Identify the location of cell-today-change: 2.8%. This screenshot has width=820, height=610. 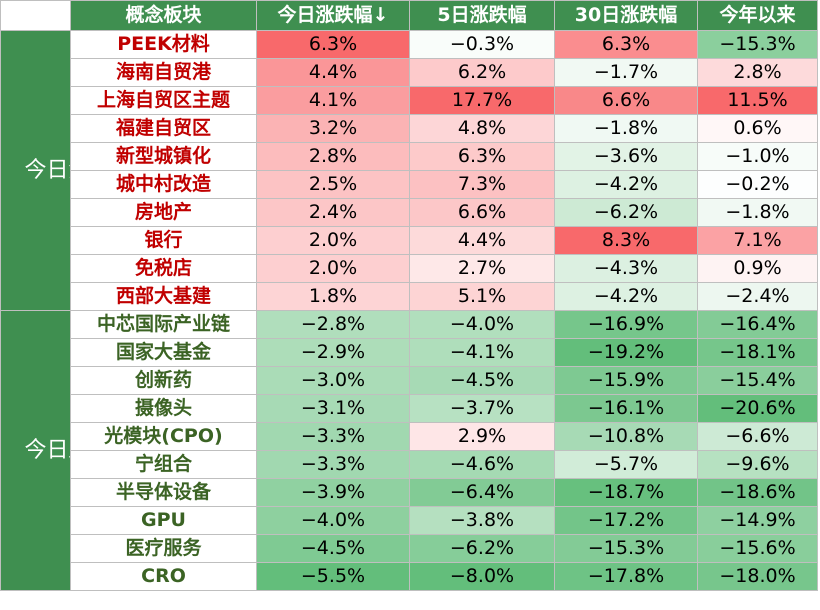
(333, 156).